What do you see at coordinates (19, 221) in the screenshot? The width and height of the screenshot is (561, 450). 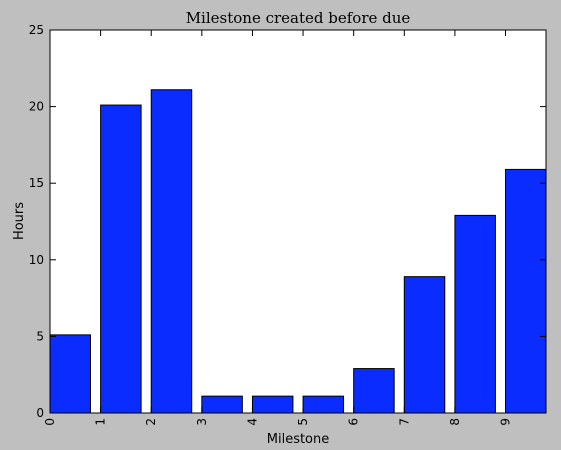 I see `y-axis-label: Hours` at bounding box center [19, 221].